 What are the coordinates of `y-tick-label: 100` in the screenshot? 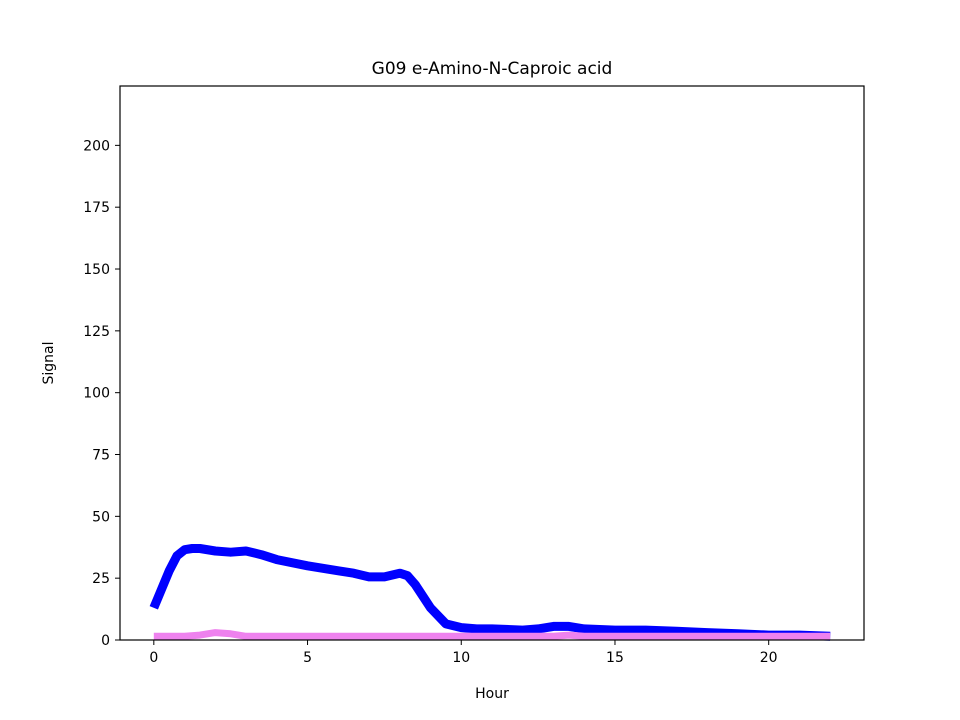 It's located at (96, 394).